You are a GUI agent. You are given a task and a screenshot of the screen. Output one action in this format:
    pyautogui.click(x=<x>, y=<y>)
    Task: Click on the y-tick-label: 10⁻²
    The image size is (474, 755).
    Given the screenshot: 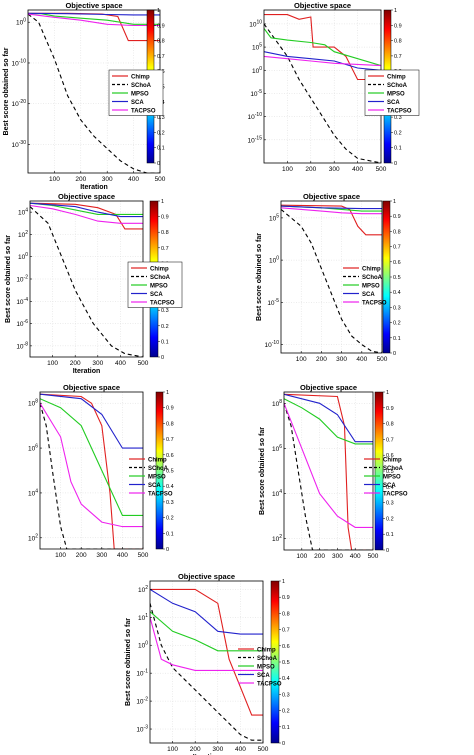 What is the action you would take?
    pyautogui.click(x=22, y=279)
    